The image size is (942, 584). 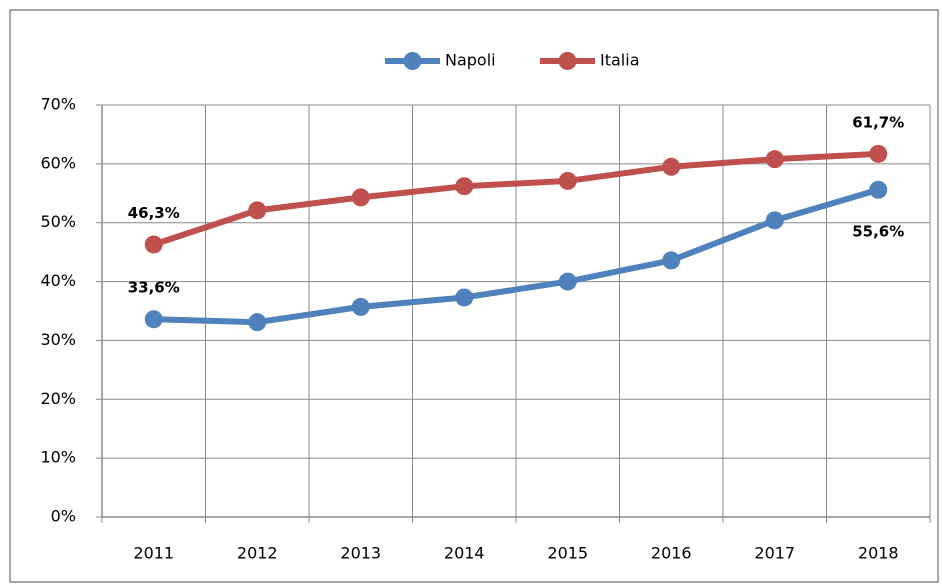 I want to click on data-label: 55,6%, so click(x=878, y=231).